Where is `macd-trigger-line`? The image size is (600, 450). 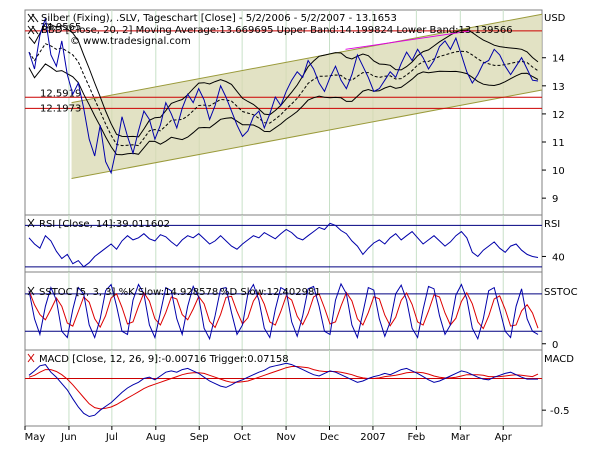 macd-trigger-line is located at coordinates (283, 388).